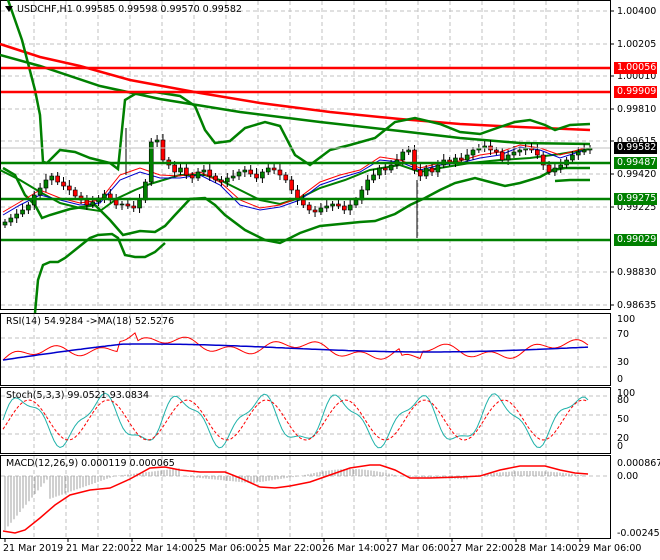  Describe the element at coordinates (9, 9) in the screenshot. I see `collapse-arrow-icon` at that location.